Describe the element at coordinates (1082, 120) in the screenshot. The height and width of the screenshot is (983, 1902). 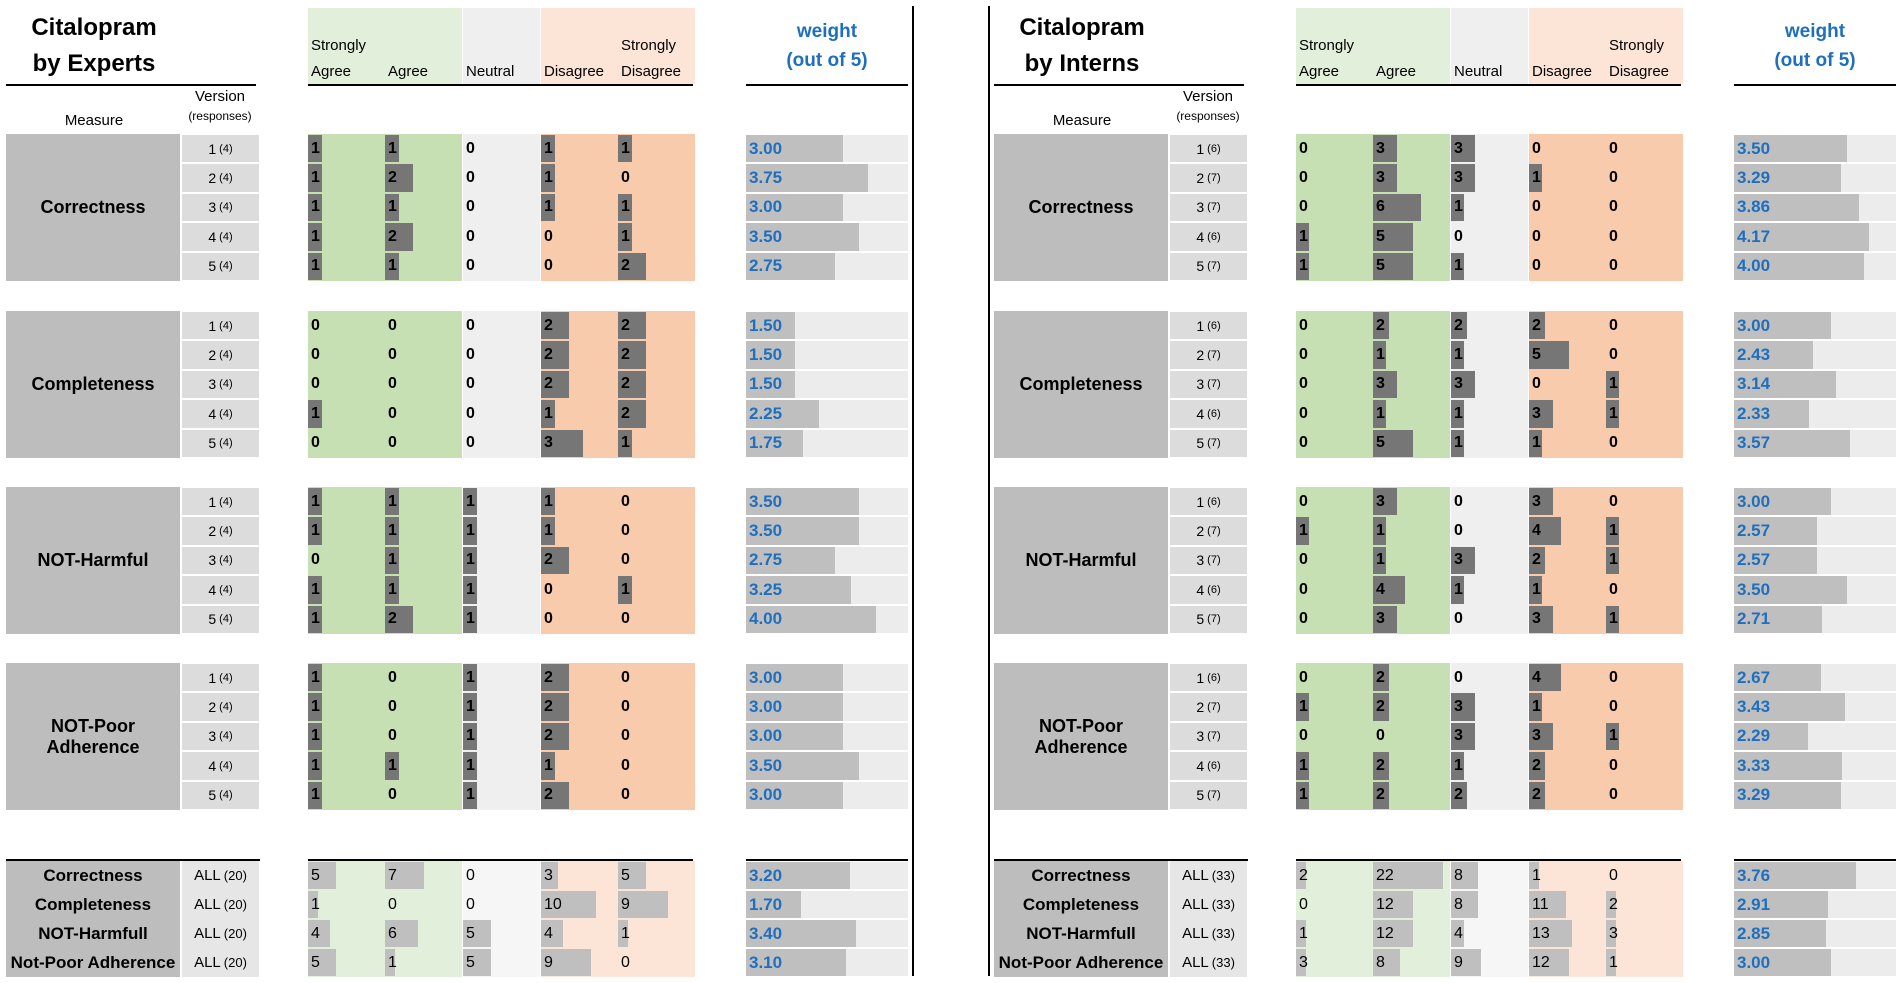
I see `measure-header: Measure` at that location.